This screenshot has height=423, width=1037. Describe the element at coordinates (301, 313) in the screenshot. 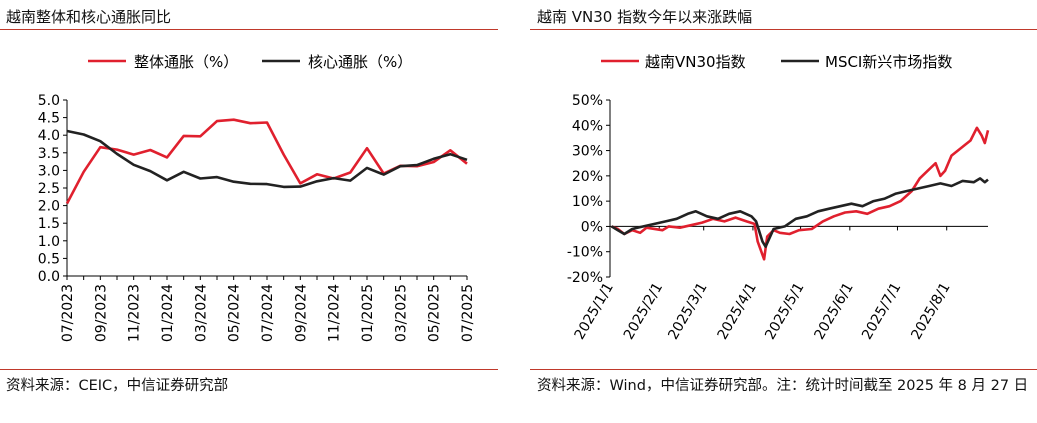

I see `left-x-tick-label: 09/2024` at that location.